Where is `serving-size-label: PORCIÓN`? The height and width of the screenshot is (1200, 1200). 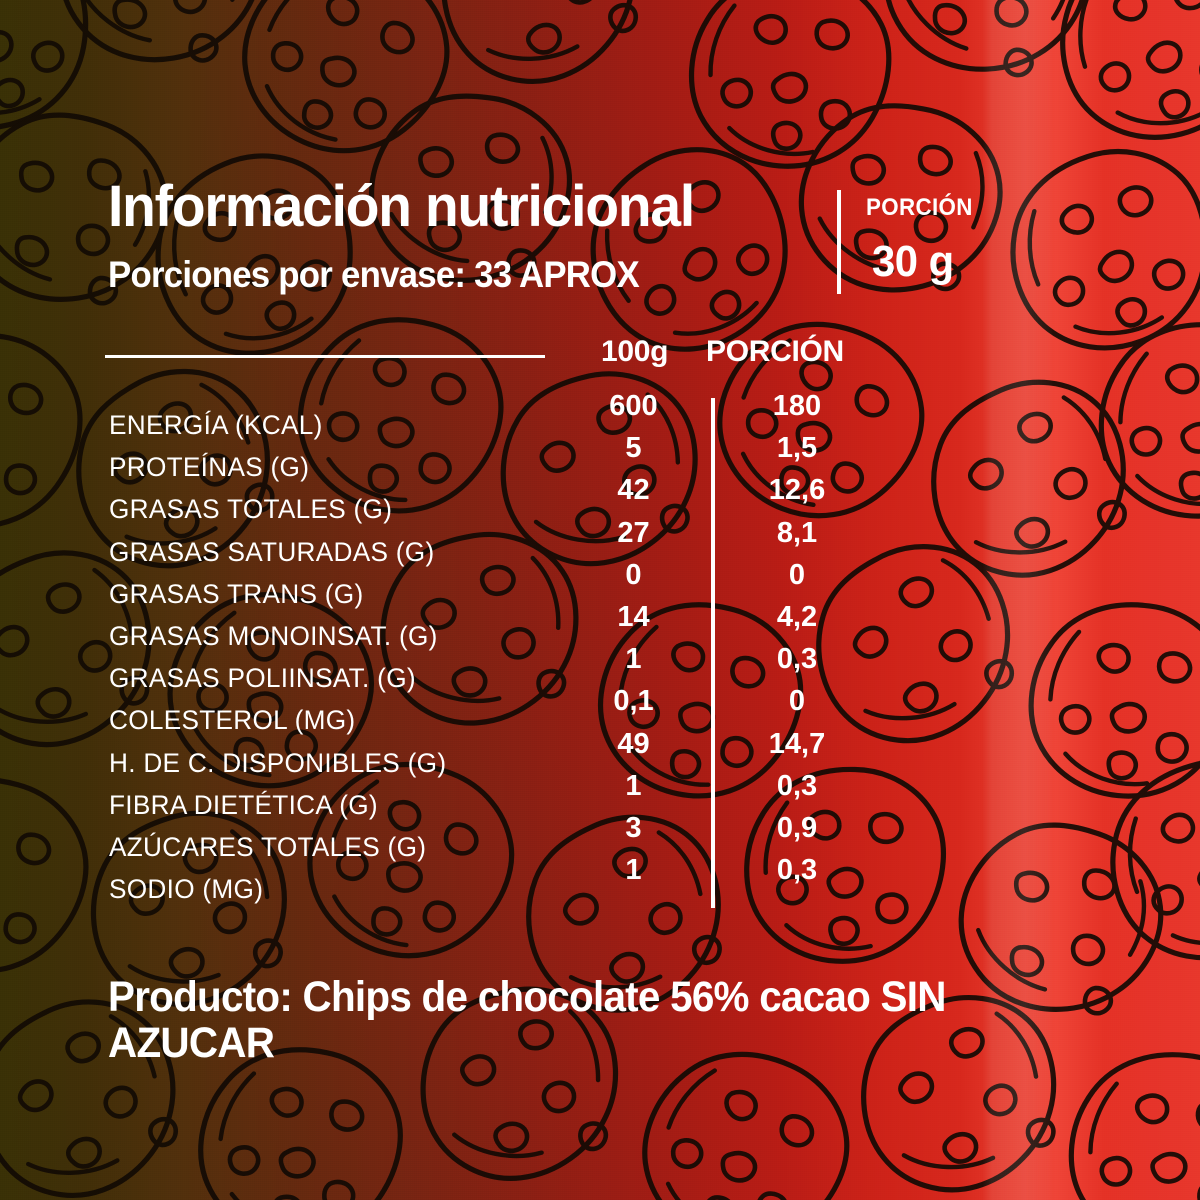 serving-size-label: PORCIÓN is located at coordinates (919, 207).